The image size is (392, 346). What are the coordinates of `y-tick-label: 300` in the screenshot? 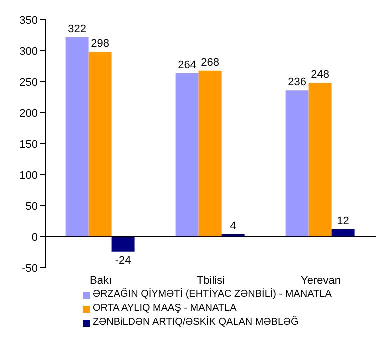 It's located at (29, 52).